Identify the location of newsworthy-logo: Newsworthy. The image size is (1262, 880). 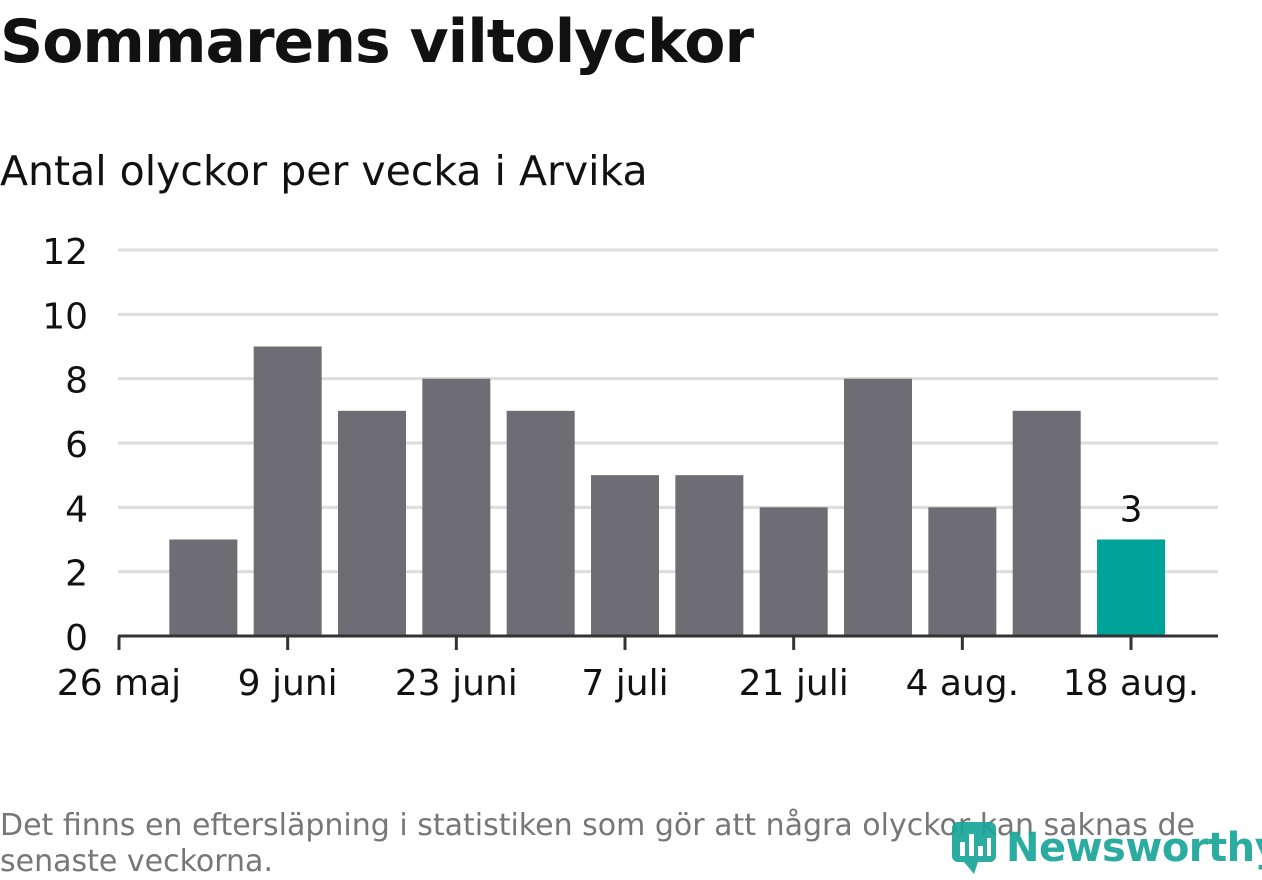
(1106, 848).